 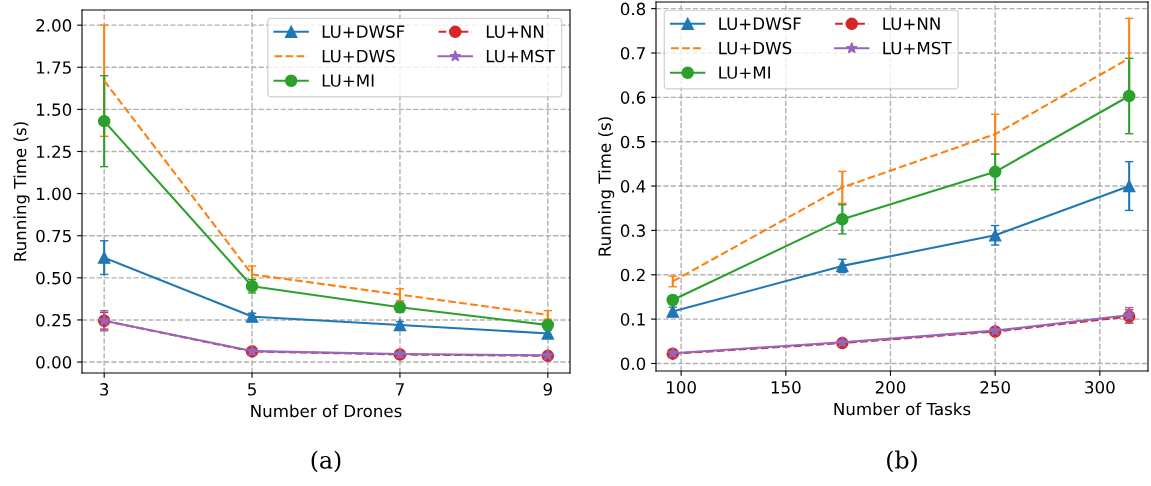 What do you see at coordinates (632, 53) in the screenshot?
I see `y-tick-label: 0.7` at bounding box center [632, 53].